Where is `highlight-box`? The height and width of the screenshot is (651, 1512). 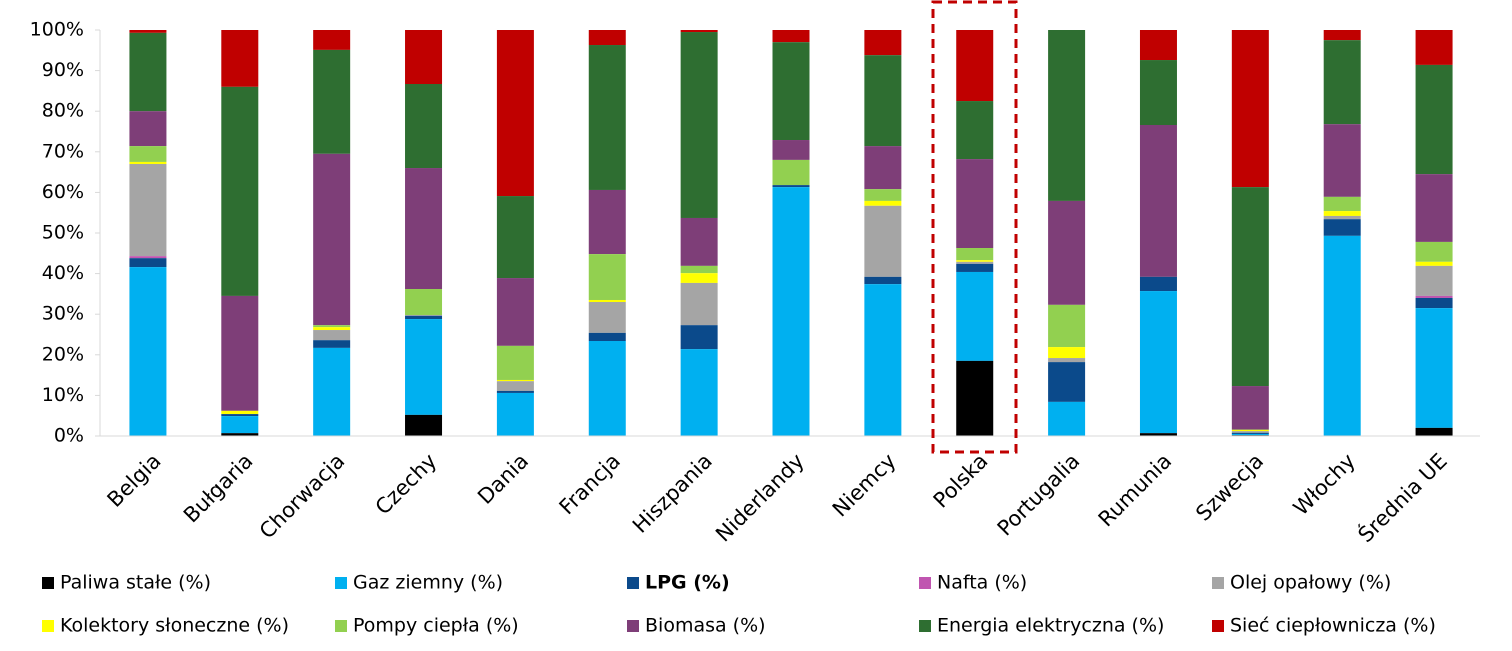 highlight-box is located at coordinates (974, 227).